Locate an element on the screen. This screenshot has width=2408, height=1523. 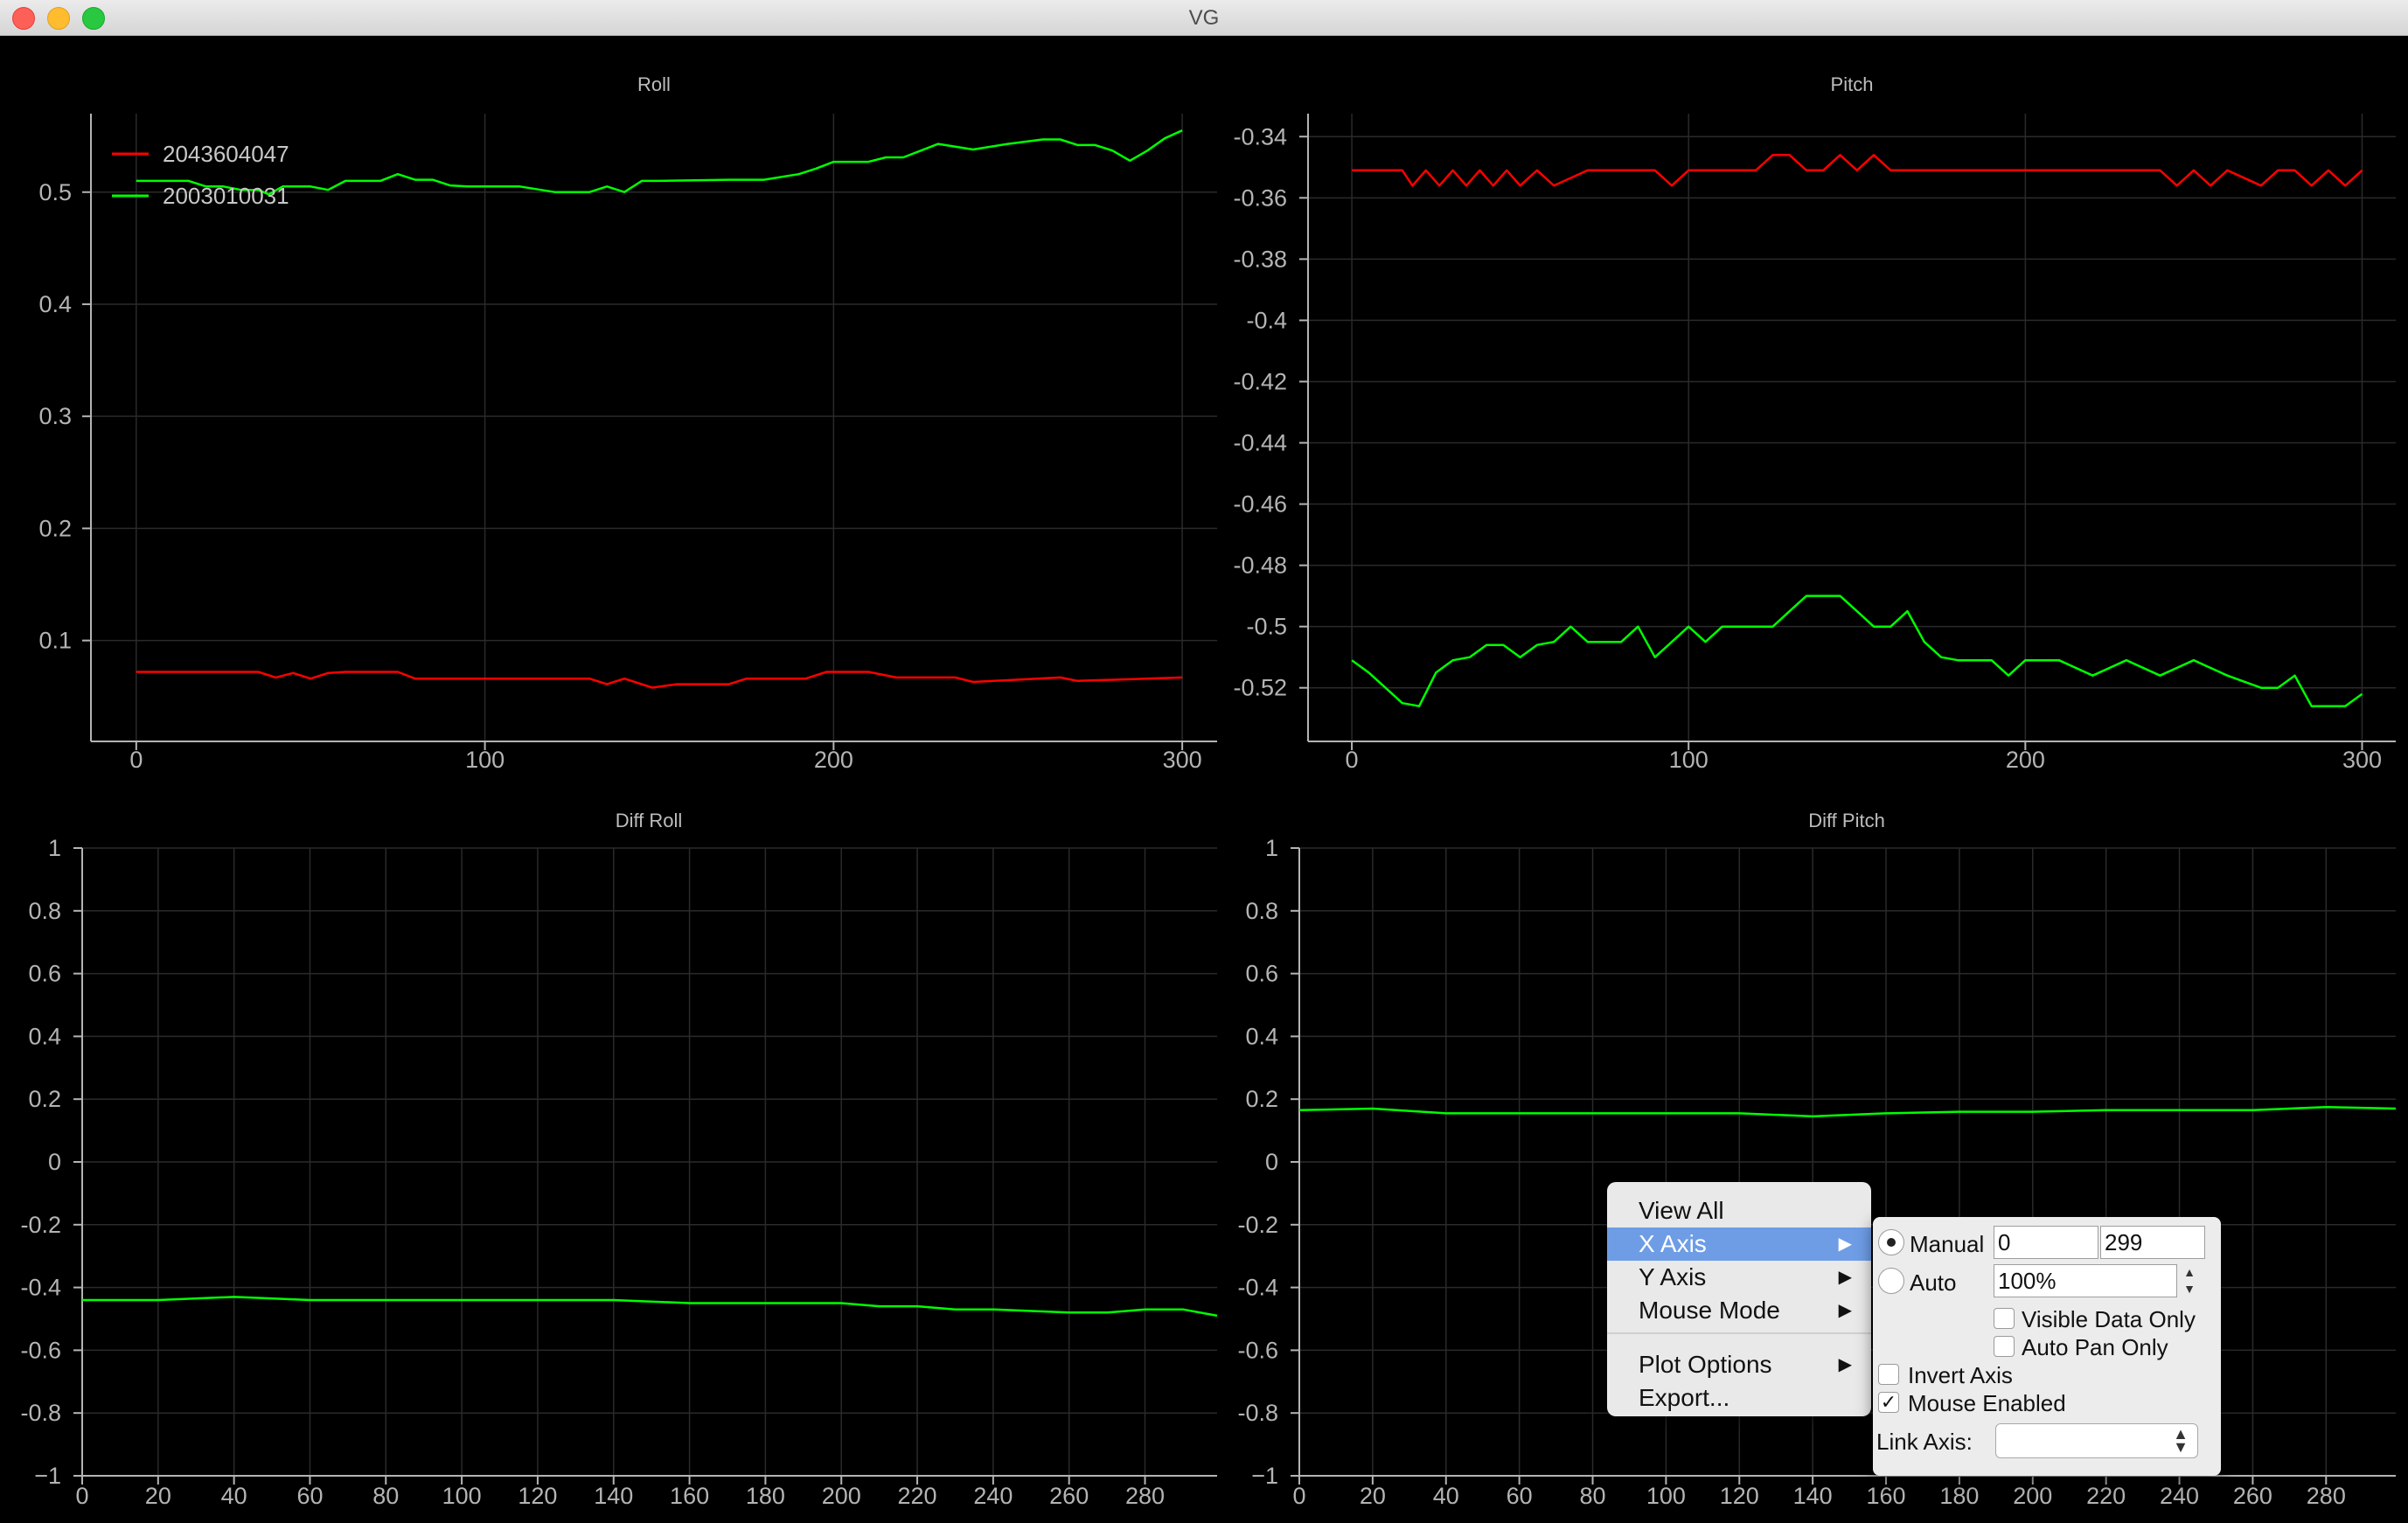
invert-axis-checkbox is located at coordinates (1888, 1374).